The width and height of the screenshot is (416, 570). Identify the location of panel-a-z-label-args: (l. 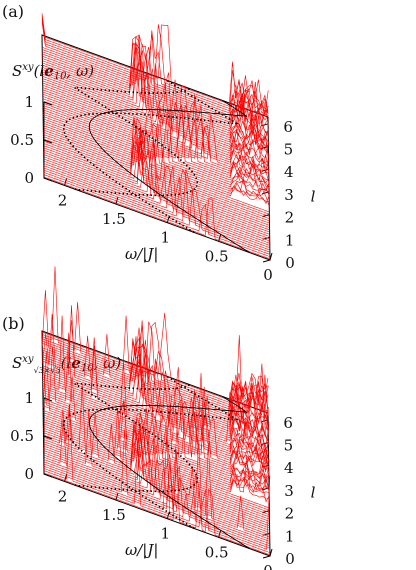
(39, 71).